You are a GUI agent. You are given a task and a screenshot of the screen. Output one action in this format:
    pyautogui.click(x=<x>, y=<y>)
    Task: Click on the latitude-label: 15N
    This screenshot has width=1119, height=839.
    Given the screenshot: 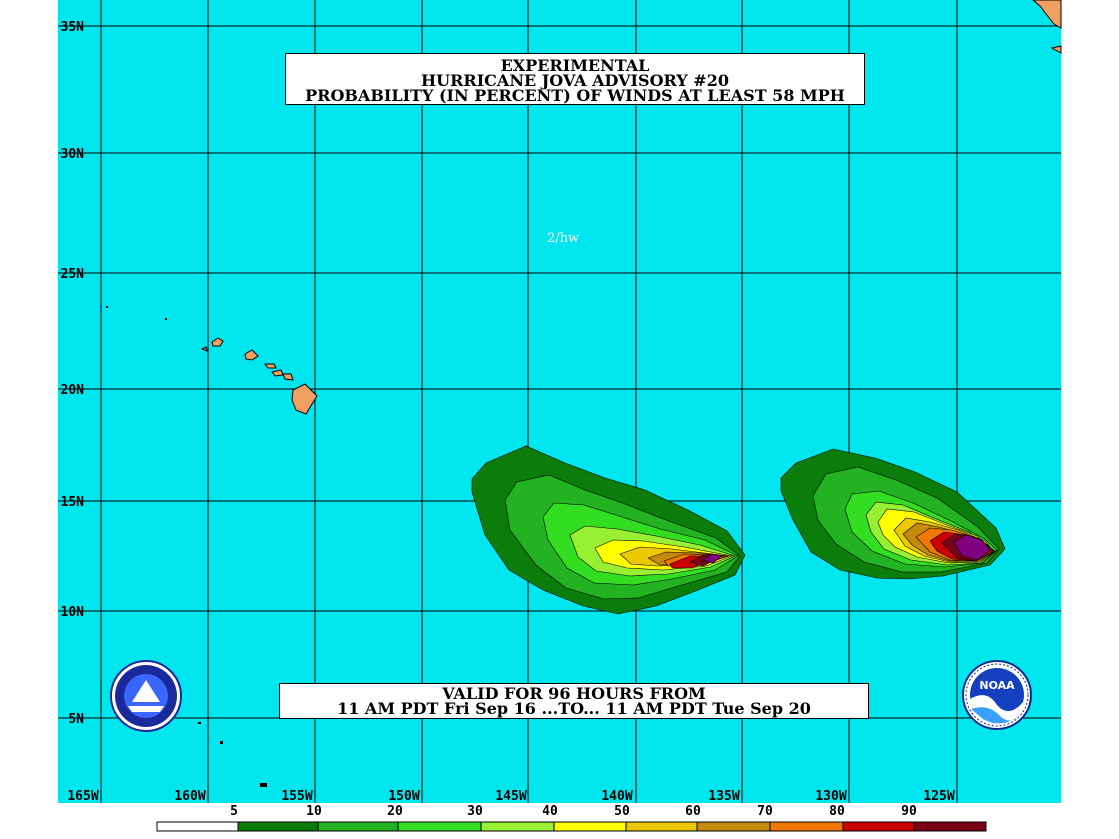 What is the action you would take?
    pyautogui.click(x=73, y=502)
    